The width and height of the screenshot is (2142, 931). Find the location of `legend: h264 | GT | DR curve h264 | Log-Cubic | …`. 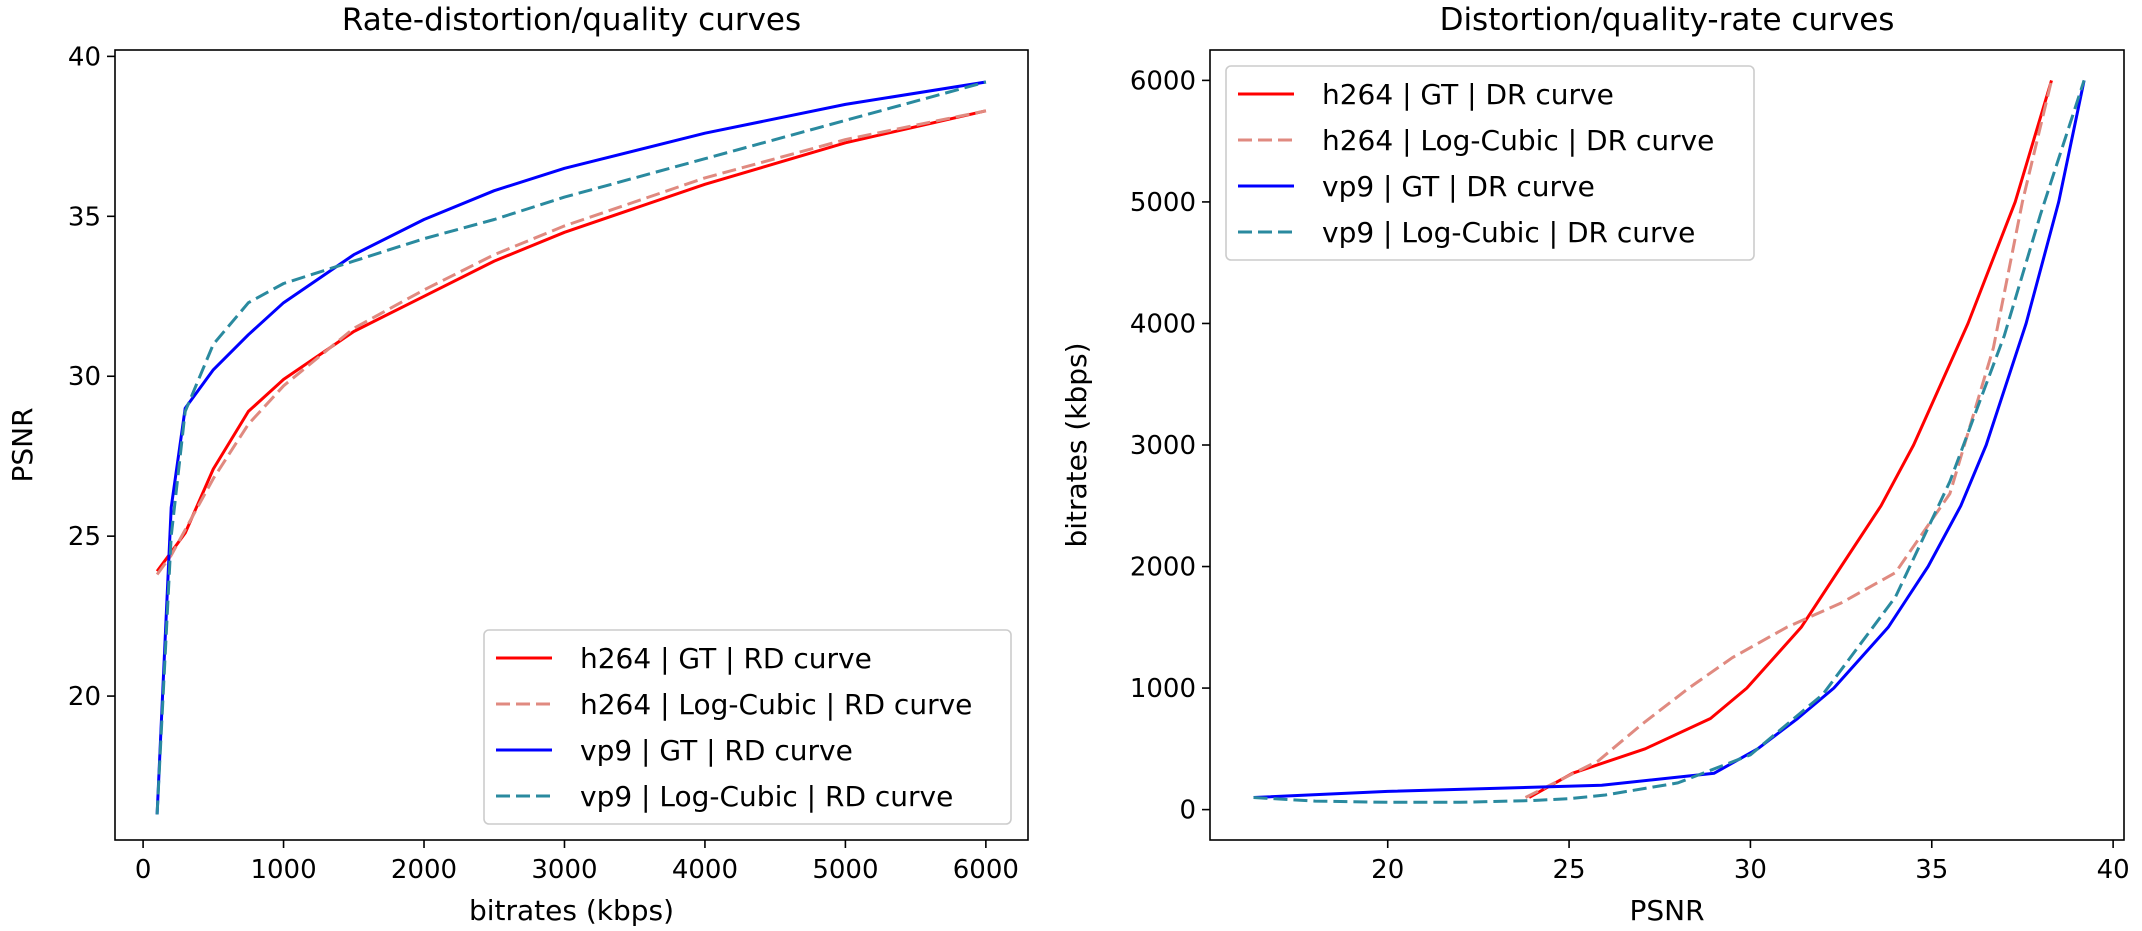

legend: h264 | GT | DR curve h264 | Log-Cubic | … is located at coordinates (1490, 163).